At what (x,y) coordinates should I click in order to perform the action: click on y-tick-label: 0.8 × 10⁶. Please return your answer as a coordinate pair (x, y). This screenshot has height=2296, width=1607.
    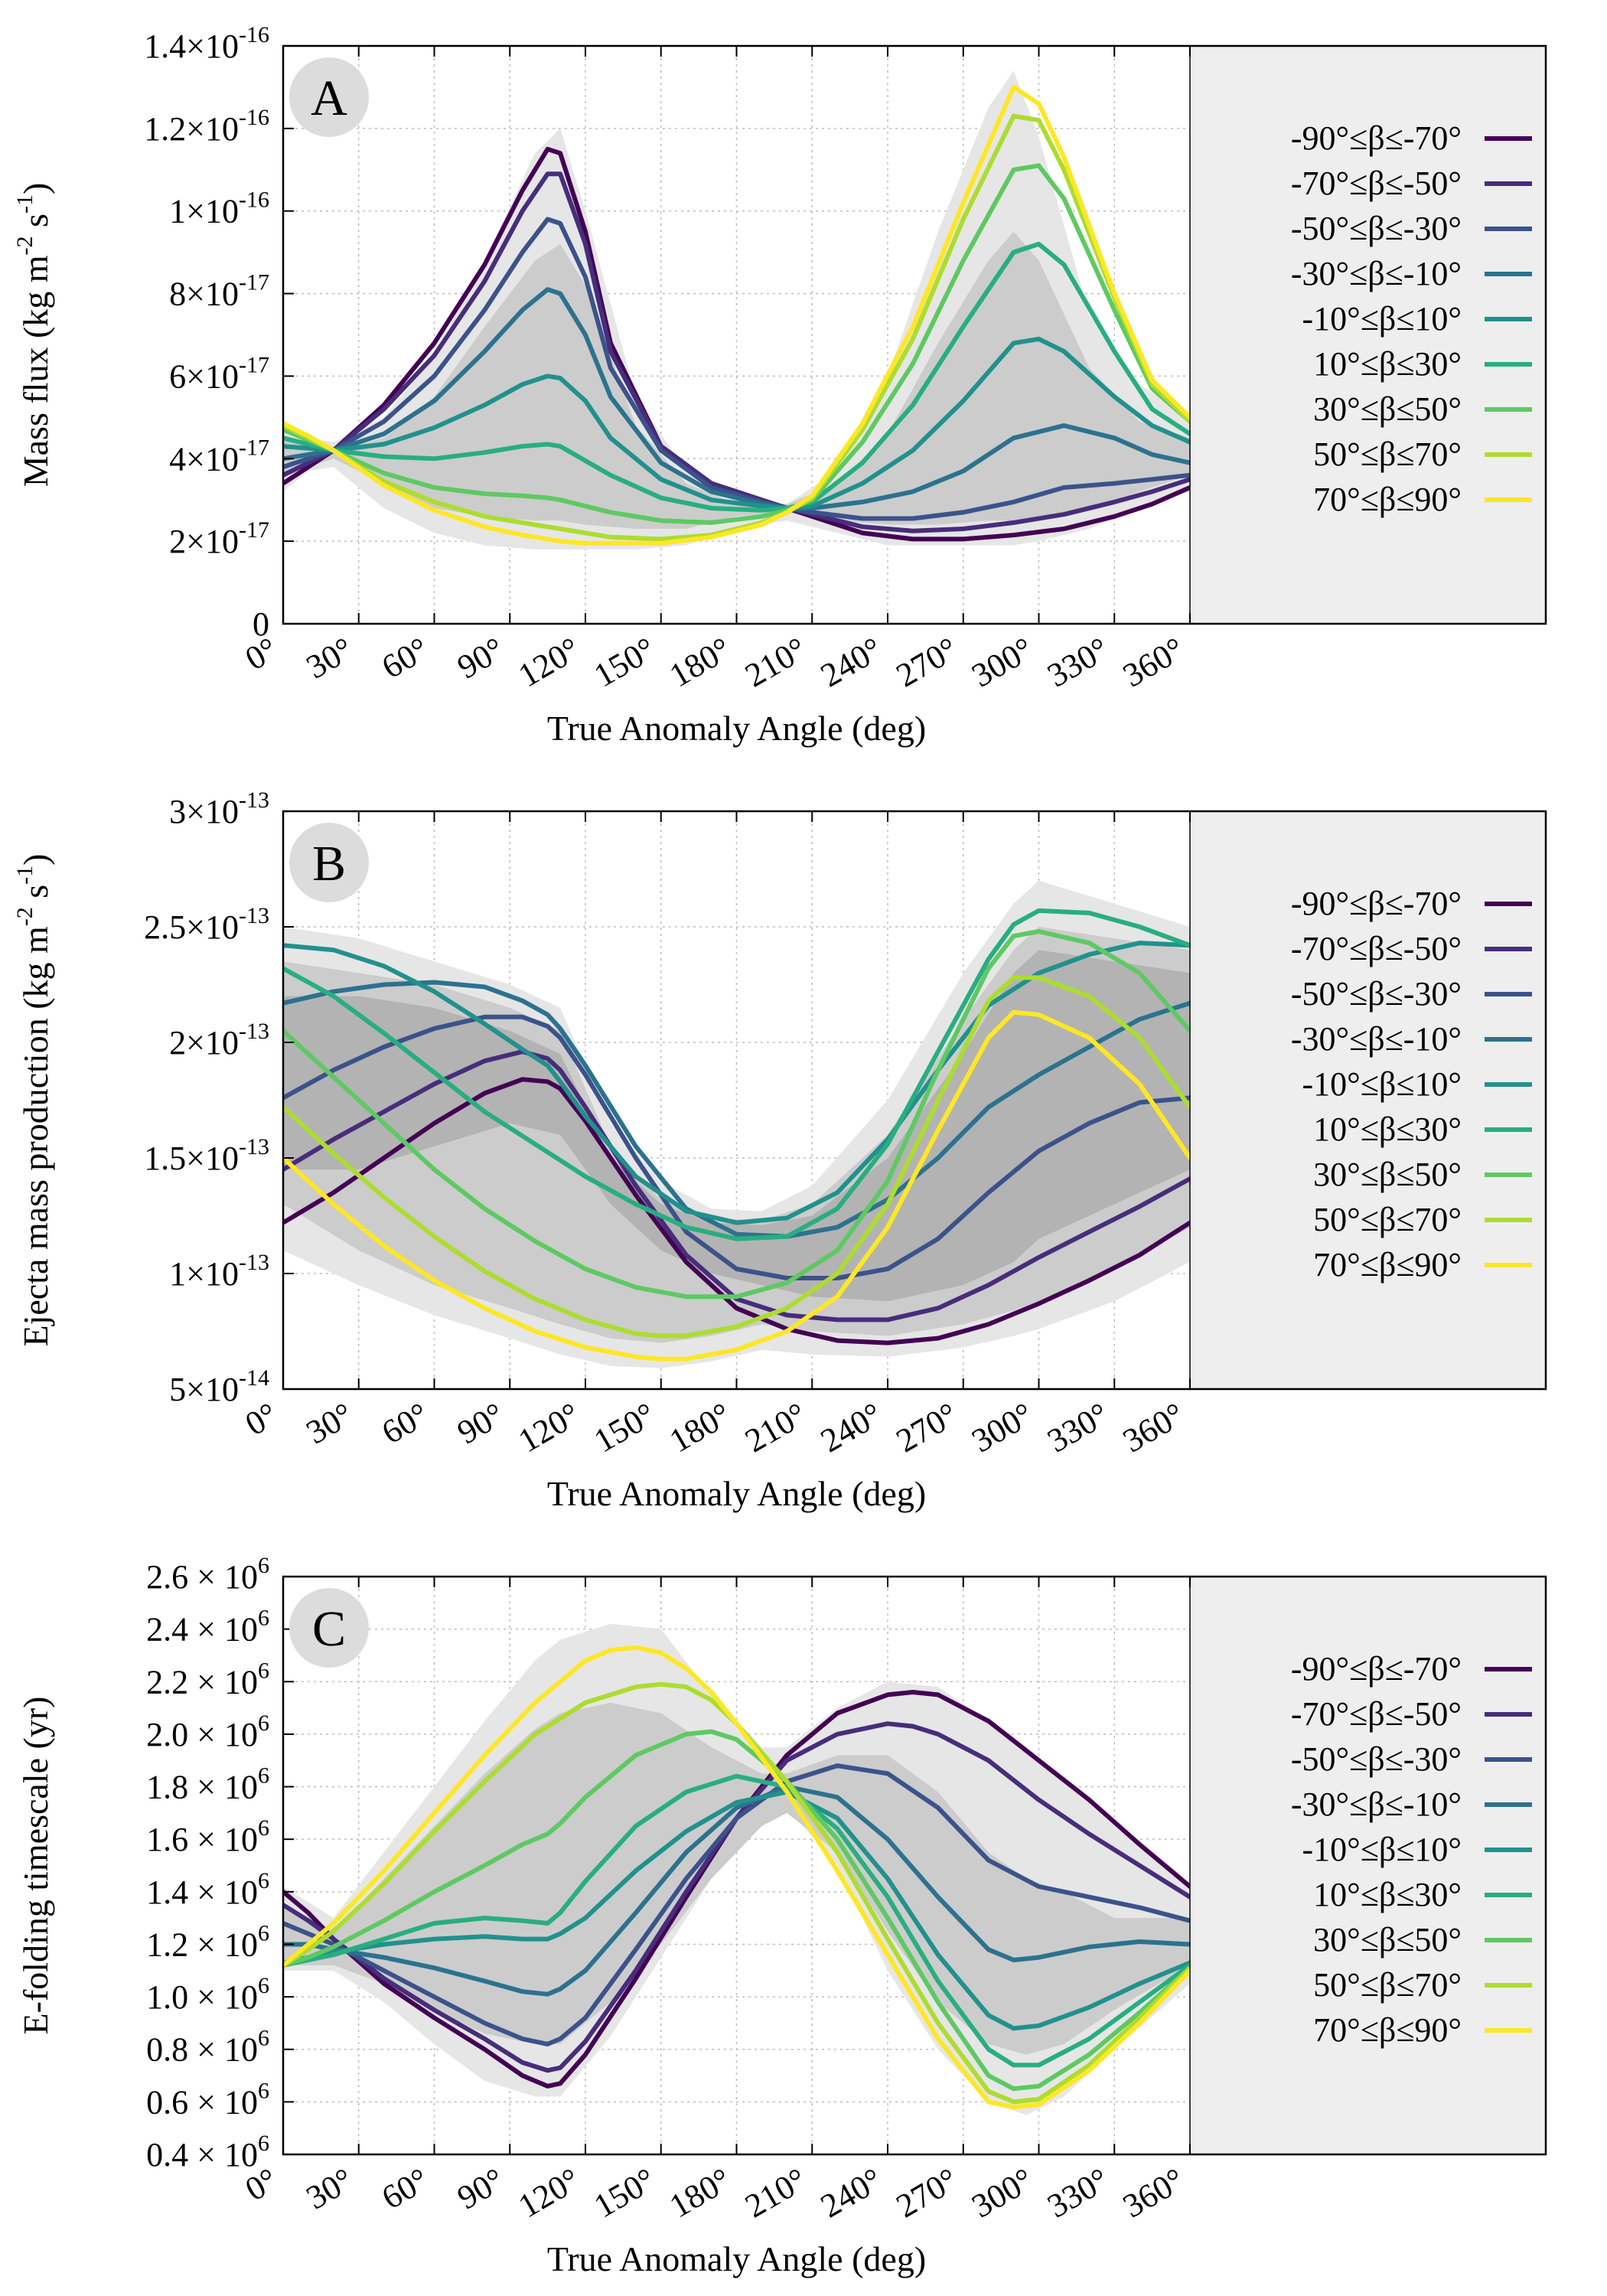
    Looking at the image, I should click on (207, 2047).